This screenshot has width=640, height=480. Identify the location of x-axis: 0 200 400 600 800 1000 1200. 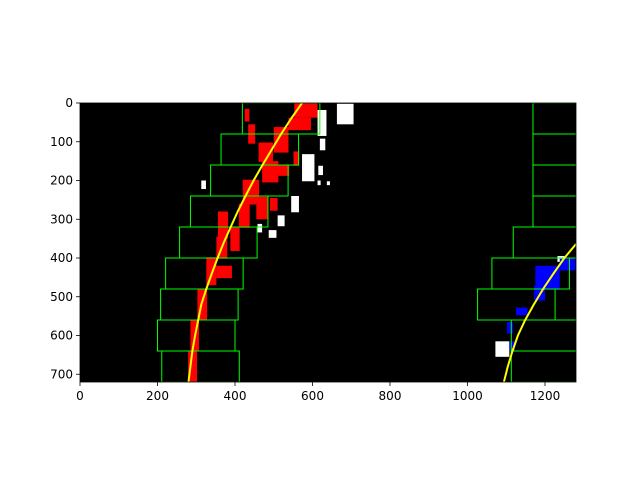
(318, 392).